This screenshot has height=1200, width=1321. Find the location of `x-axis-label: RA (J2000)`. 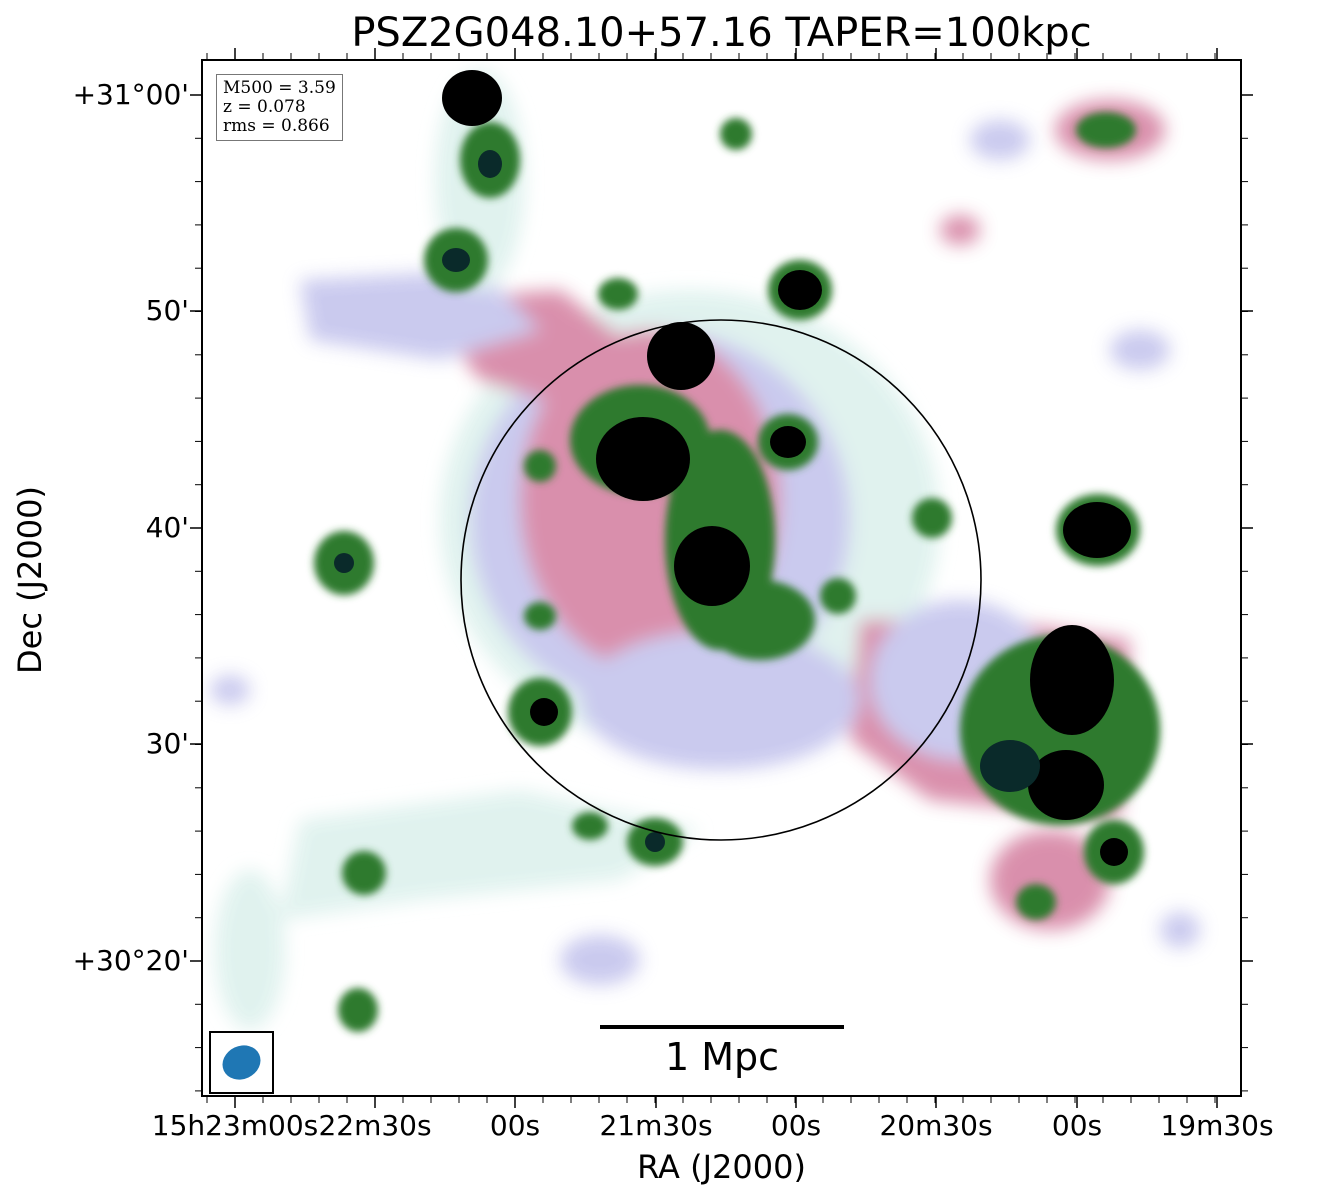

x-axis-label: RA (J2000) is located at coordinates (721, 1167).